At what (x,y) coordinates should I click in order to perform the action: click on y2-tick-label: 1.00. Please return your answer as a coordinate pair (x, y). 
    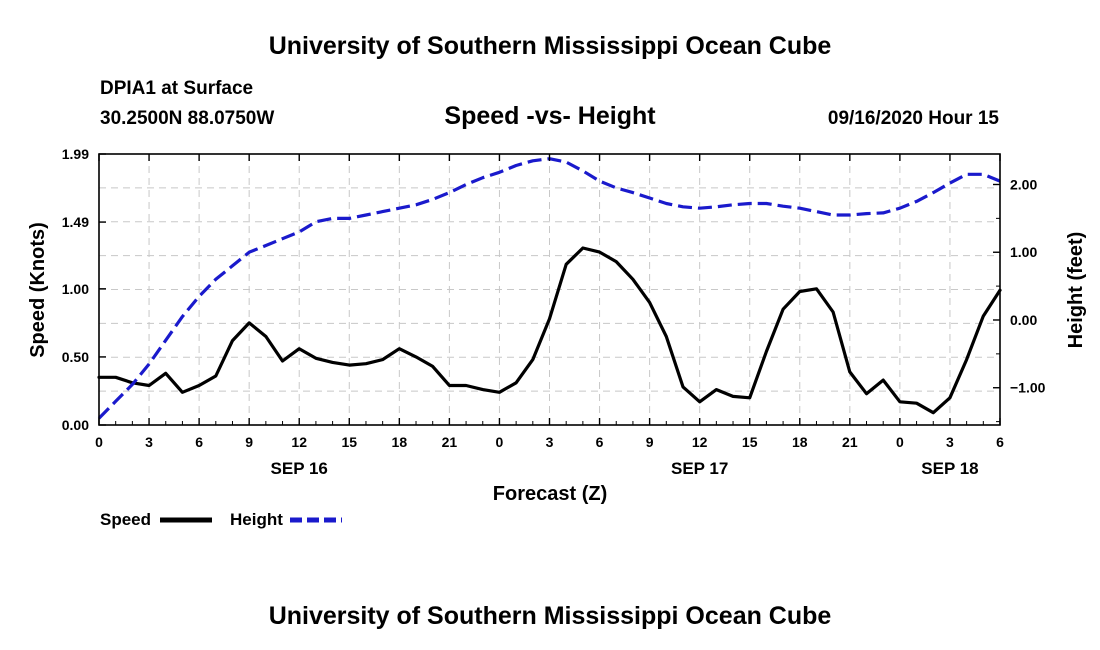
    Looking at the image, I should click on (1023, 252).